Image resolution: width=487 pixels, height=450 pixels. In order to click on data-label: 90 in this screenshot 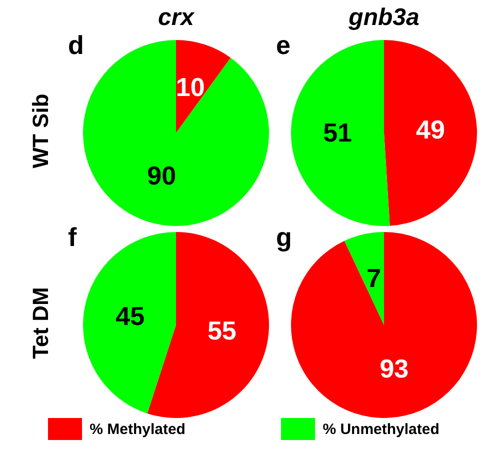, I will do `click(161, 175)`.